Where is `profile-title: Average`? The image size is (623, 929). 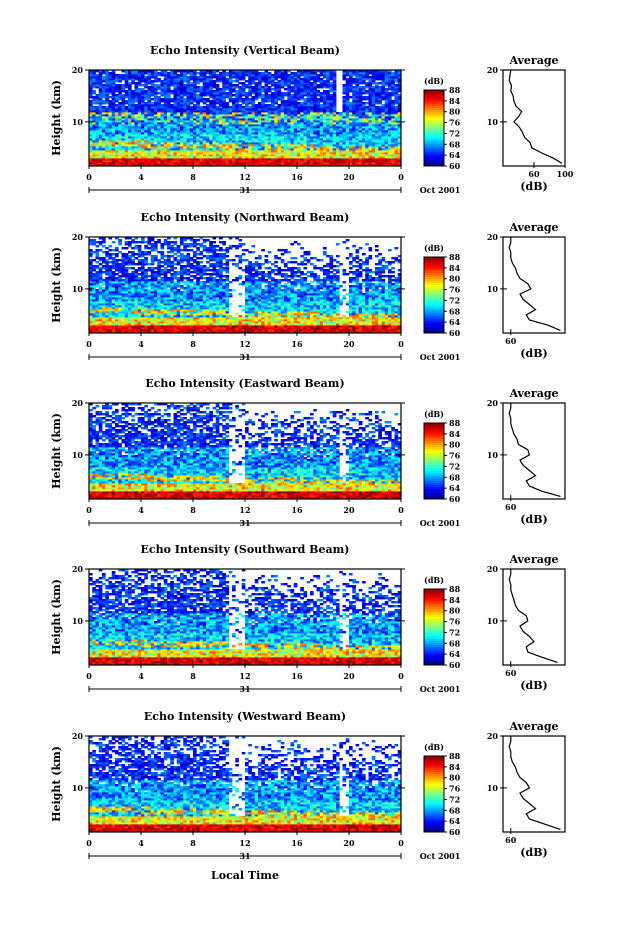
profile-title: Average is located at coordinates (533, 60).